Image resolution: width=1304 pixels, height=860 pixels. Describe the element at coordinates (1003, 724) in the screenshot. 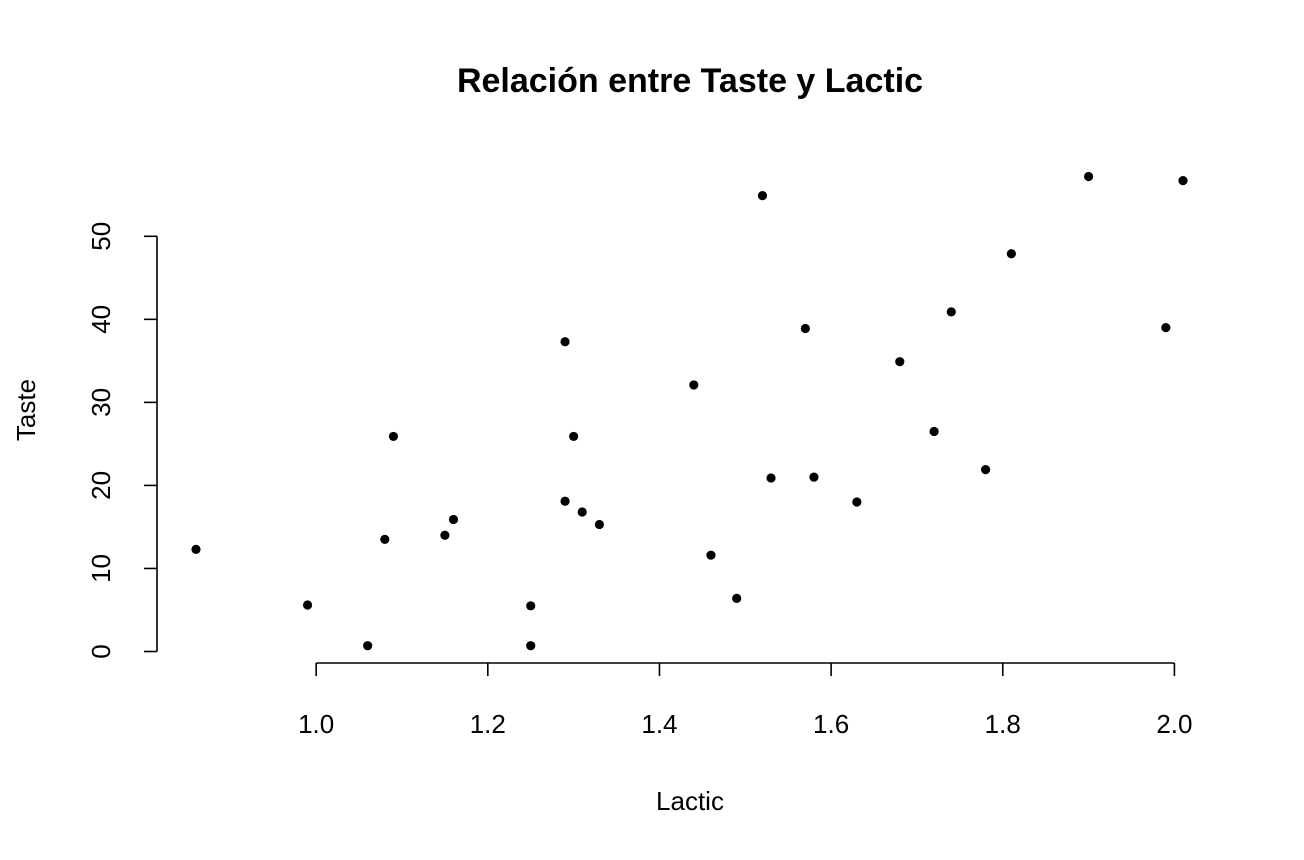

I see `x-tick-label: 1.8` at that location.